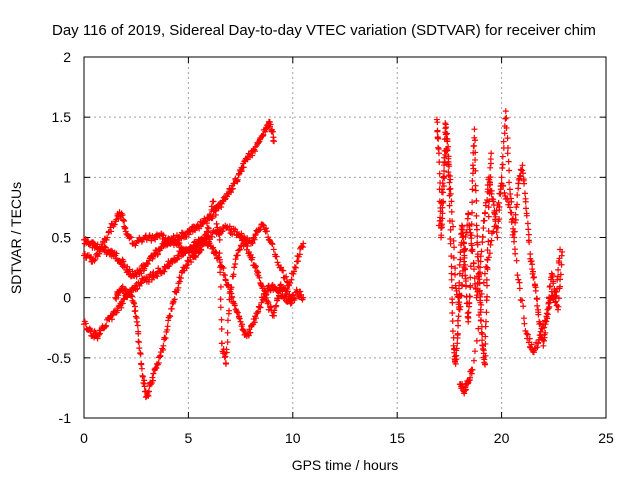  Describe the element at coordinates (65, 418) in the screenshot. I see `y-tick-label: -1` at that location.